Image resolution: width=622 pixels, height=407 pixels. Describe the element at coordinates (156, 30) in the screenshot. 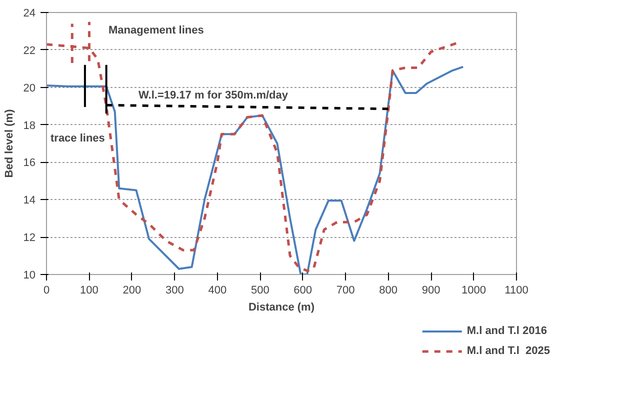

I see `annotation: Management lines` at that location.